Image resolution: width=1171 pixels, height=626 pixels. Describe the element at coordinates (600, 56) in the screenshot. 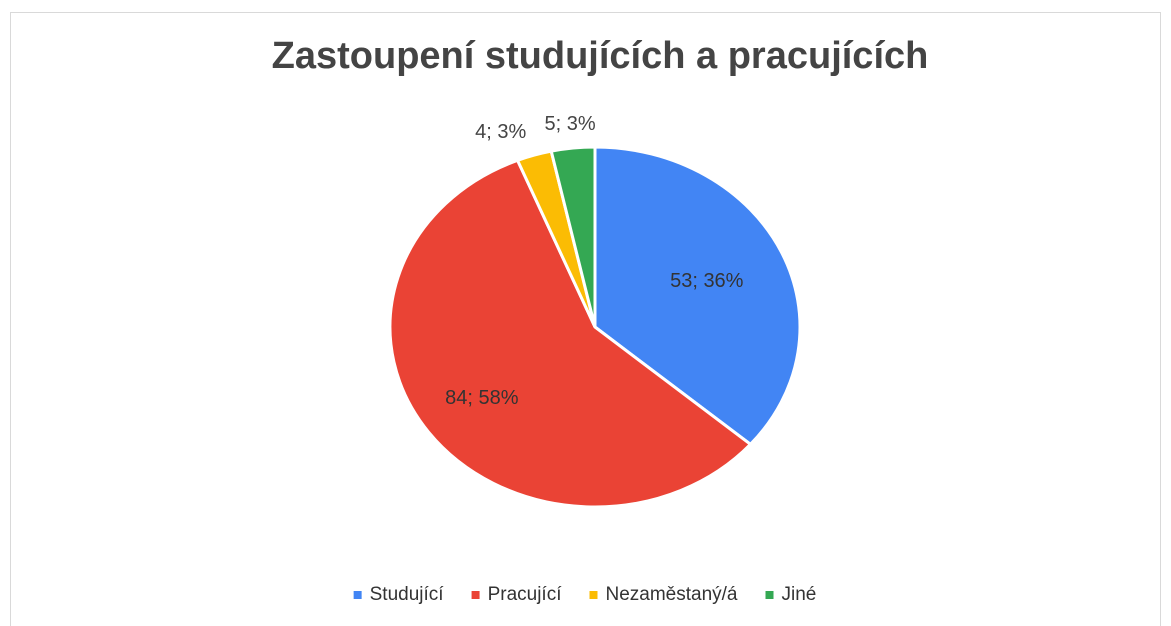

I see `chart-title: Zastoupení studujících a pracujících` at that location.